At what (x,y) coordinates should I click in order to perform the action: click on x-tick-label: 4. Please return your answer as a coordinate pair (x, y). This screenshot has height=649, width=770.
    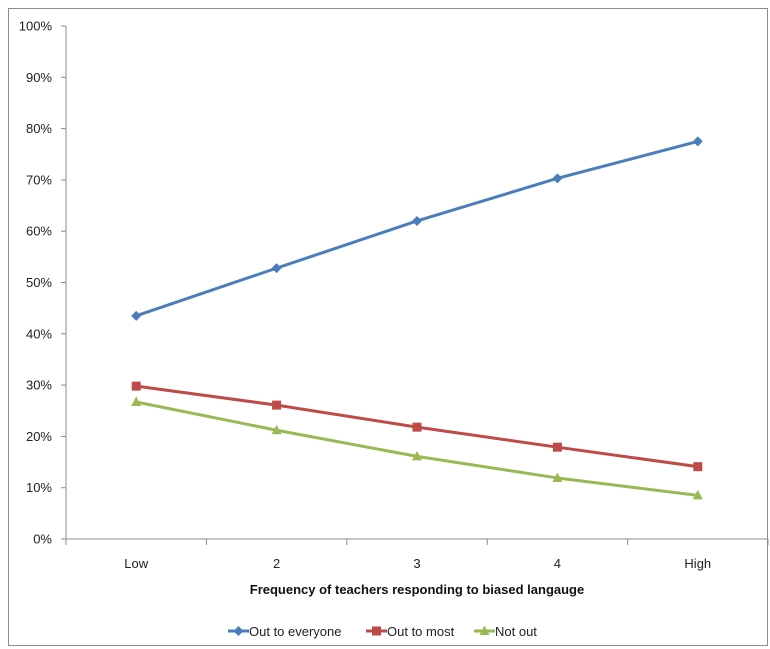
    Looking at the image, I should click on (557, 563).